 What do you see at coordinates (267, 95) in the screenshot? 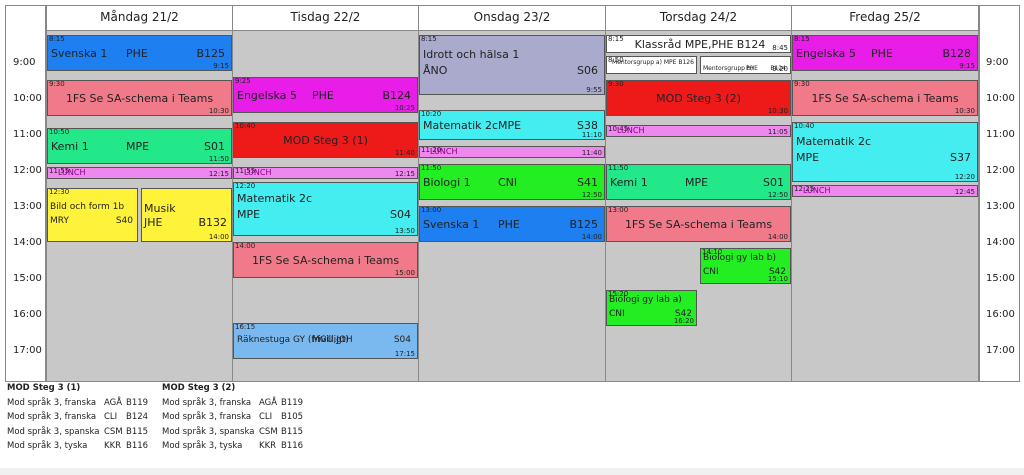
I see `lesson-name: Engelska 5` at bounding box center [267, 95].